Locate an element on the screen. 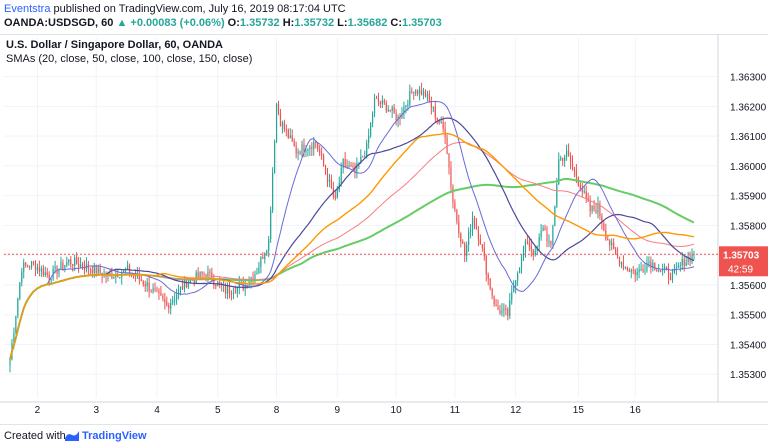  x-tick-label: 4 is located at coordinates (157, 410).